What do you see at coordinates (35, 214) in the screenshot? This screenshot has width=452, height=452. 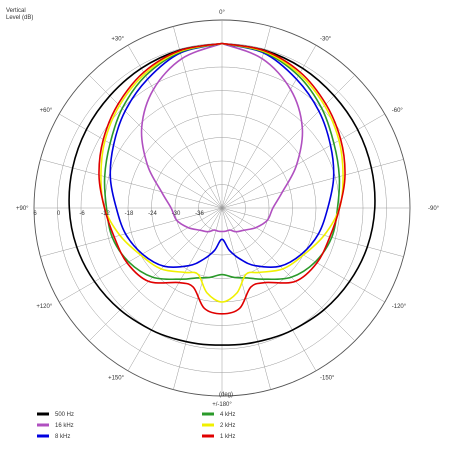 I see `r-tick-label: 6` at bounding box center [35, 214].